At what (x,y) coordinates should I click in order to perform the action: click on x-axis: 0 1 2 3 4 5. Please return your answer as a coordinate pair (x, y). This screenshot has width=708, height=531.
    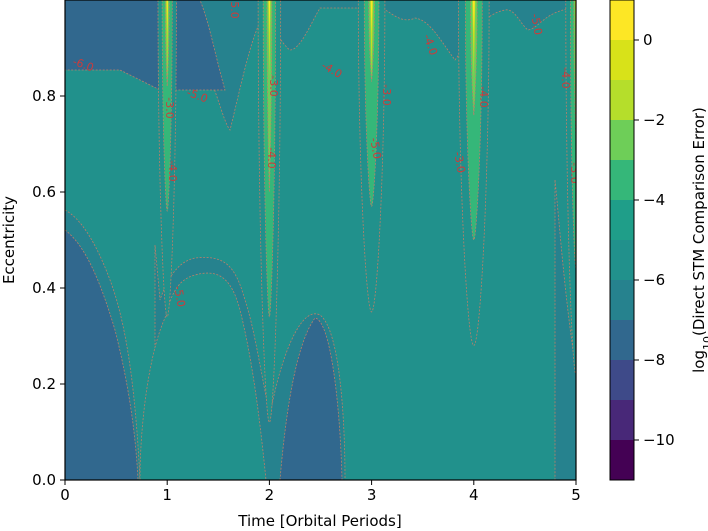
    Looking at the image, I should click on (320, 492).